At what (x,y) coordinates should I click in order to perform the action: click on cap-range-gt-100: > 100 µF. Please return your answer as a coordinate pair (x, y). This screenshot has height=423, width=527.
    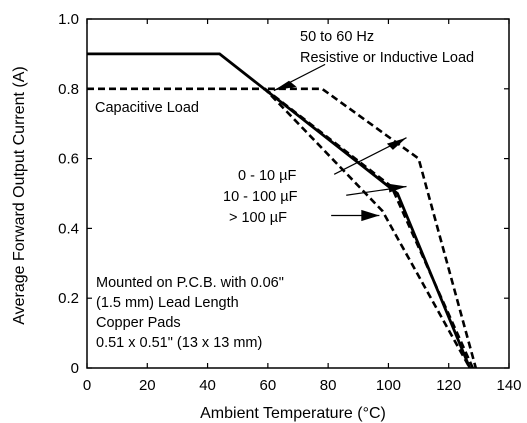
    Looking at the image, I should click on (258, 218).